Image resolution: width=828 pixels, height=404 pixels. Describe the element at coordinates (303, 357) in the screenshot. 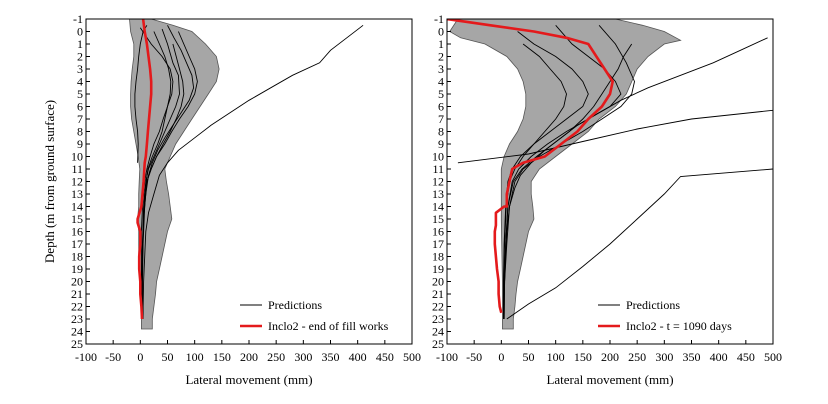

I see `x-tick-label: 300` at that location.